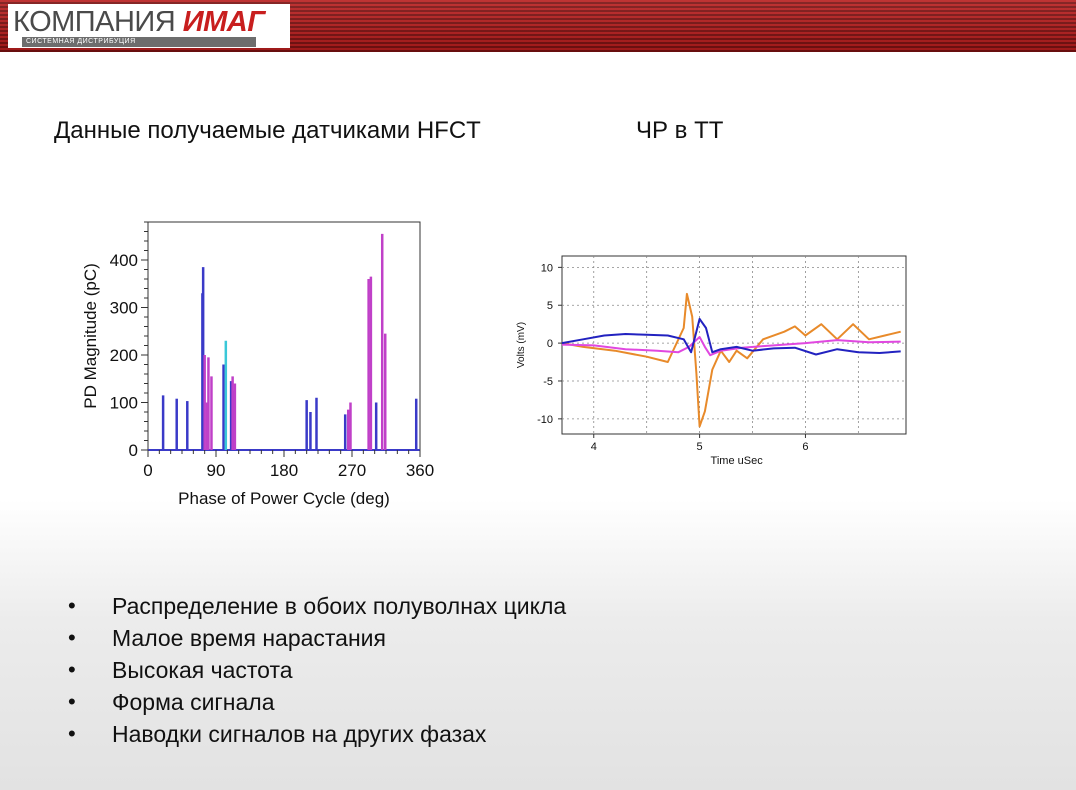  What do you see at coordinates (267, 130) in the screenshot?
I see `left-heading: Данные получаемые датчиками HFCT` at bounding box center [267, 130].